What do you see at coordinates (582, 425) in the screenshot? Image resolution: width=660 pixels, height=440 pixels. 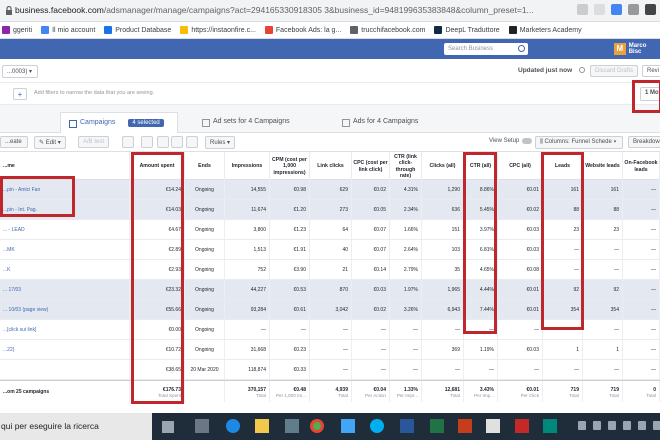 I see `chevron-up-icon` at bounding box center [582, 425].